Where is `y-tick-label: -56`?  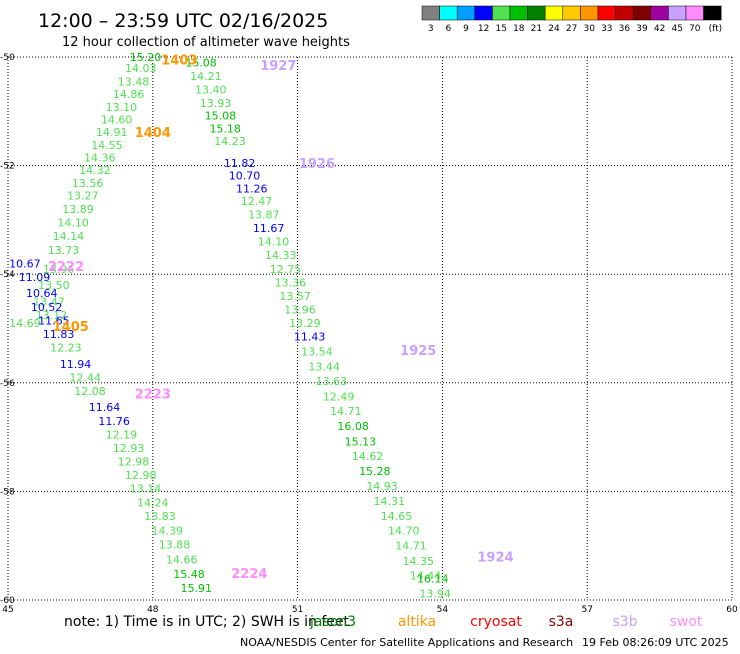 y-tick-label: -56 is located at coordinates (7, 384).